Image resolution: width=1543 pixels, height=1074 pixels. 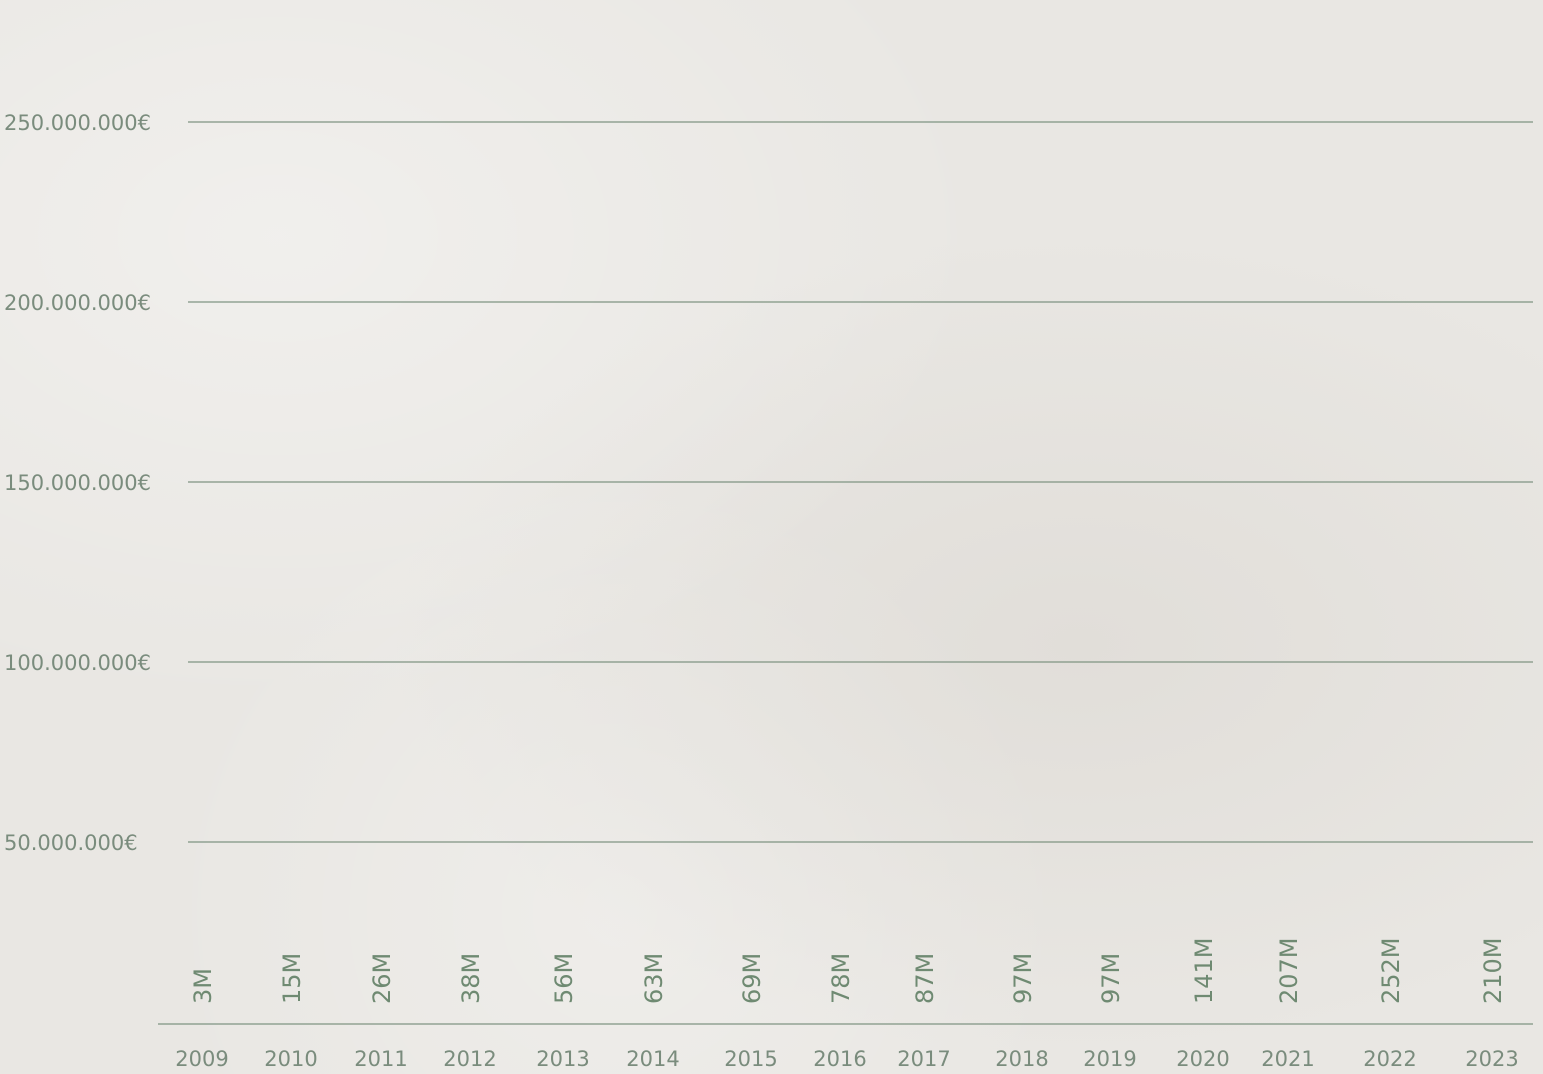 What do you see at coordinates (839, 1059) in the screenshot?
I see `x-tick-label: 2016` at bounding box center [839, 1059].